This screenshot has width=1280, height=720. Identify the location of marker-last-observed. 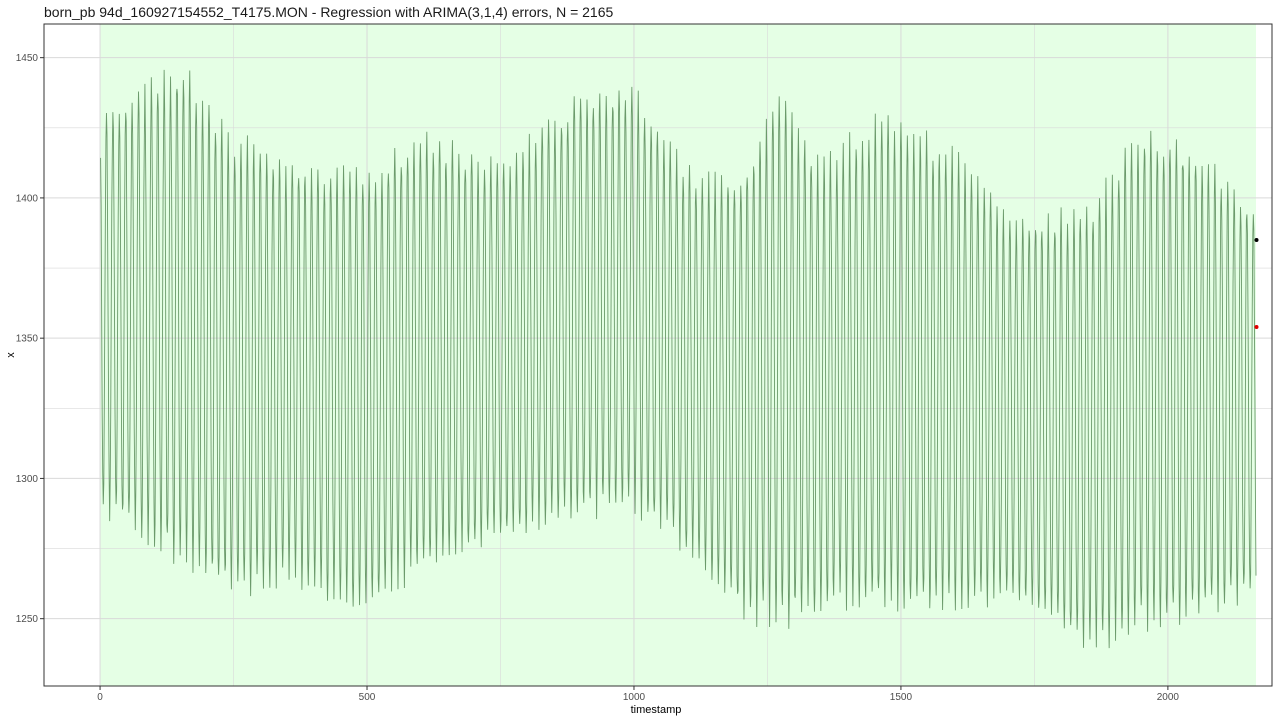
(1256, 239).